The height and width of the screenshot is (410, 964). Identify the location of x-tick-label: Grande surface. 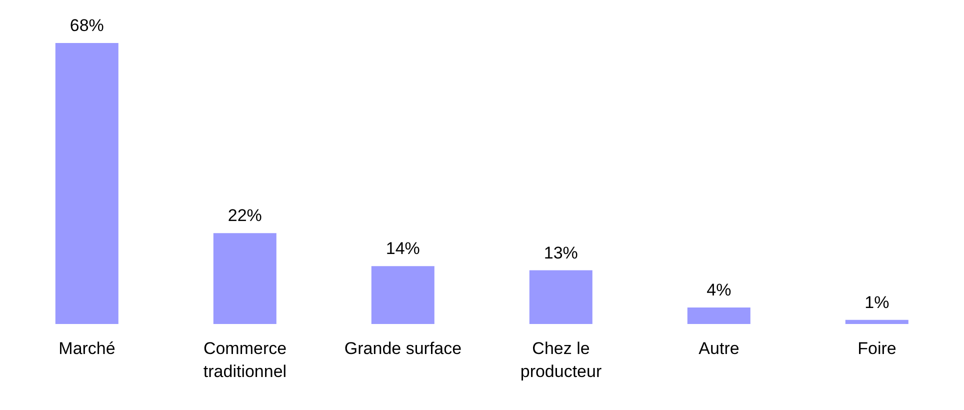
(403, 348).